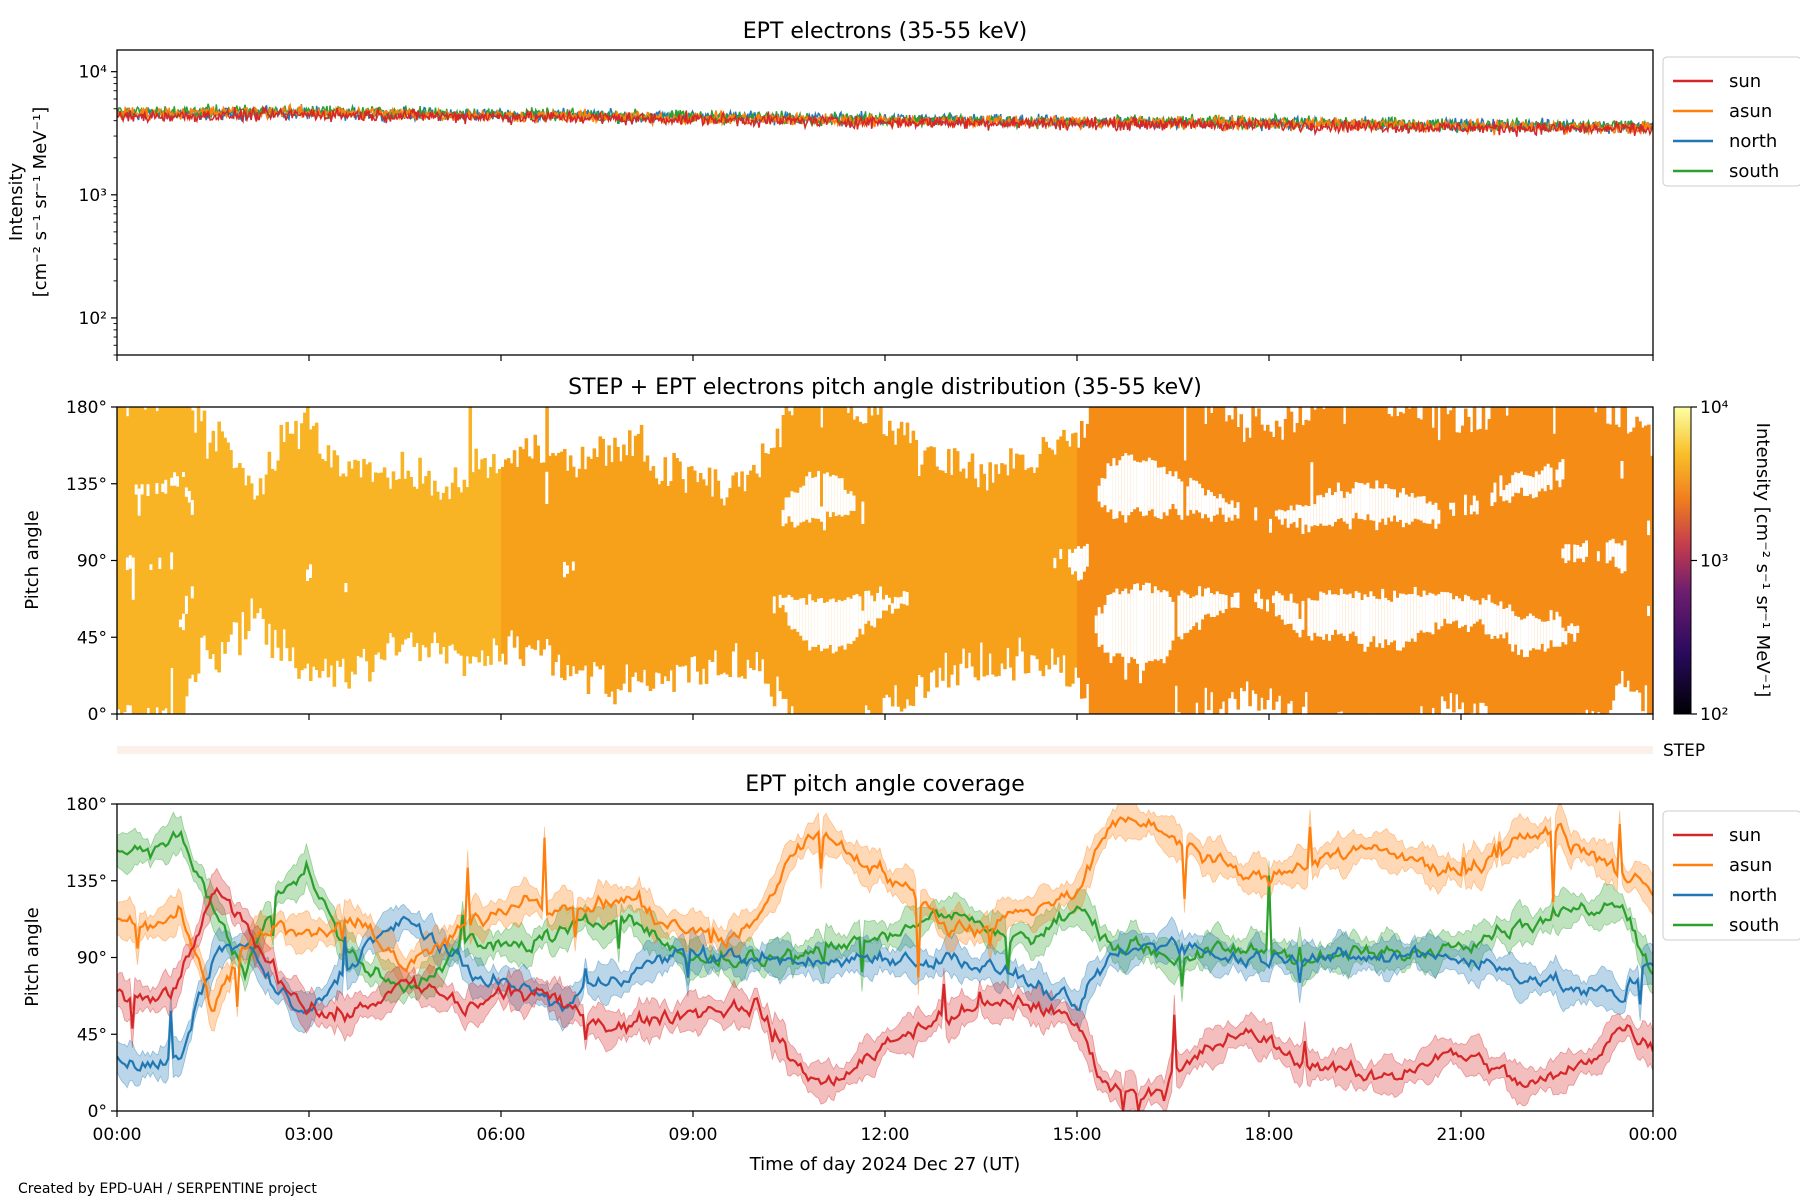 The width and height of the screenshot is (1800, 1200). What do you see at coordinates (1753, 895) in the screenshot?
I see `legend-label-north: north` at bounding box center [1753, 895].